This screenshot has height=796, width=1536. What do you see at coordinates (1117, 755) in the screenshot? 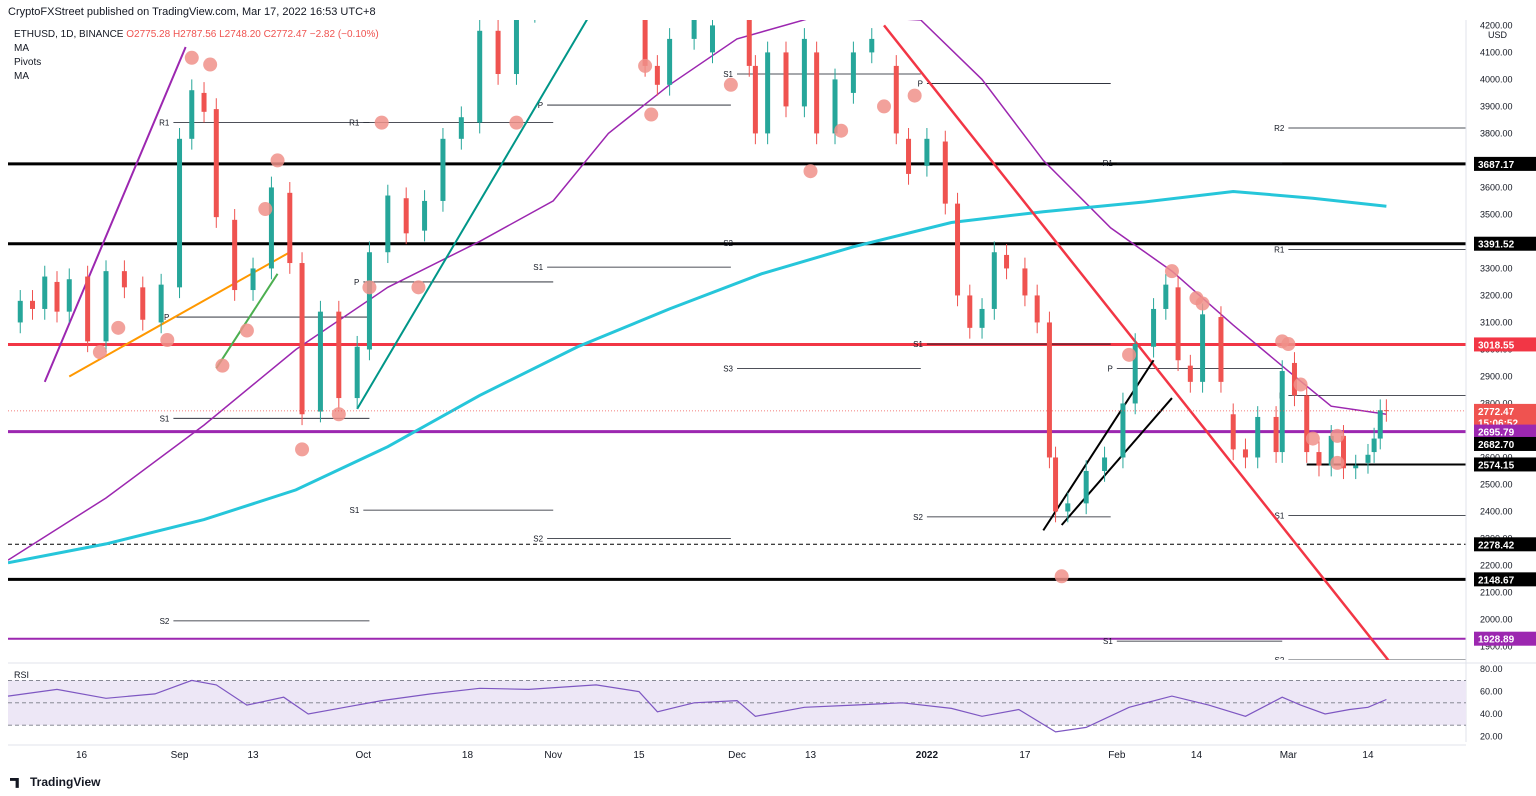
I see `time-tick-label: Feb` at bounding box center [1117, 755].